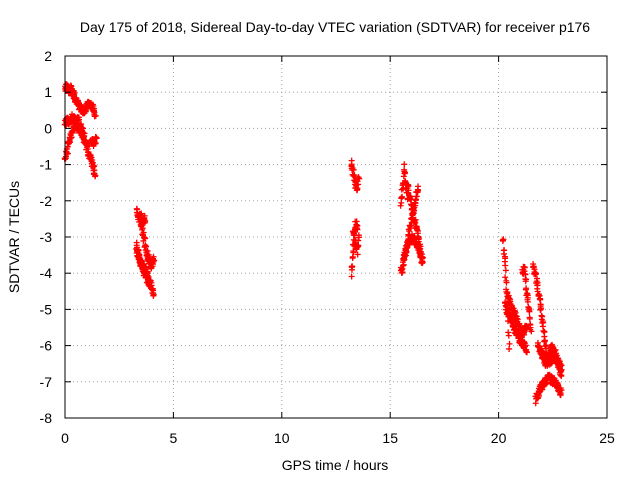  I want to click on y-tick-label: 1, so click(48, 92).